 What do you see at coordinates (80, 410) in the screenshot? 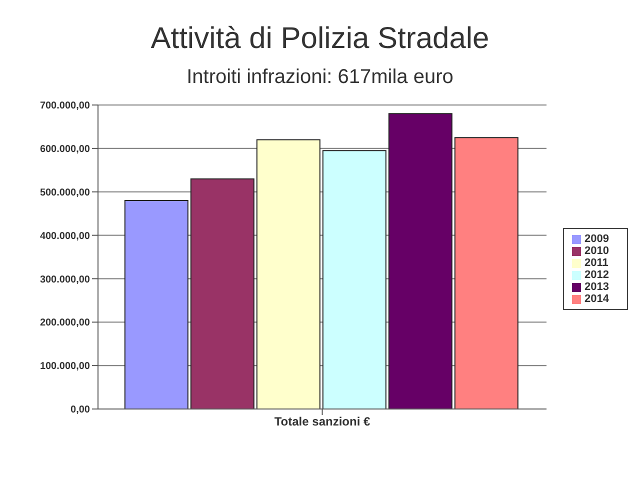
I see `y-tick-label: 0,00` at bounding box center [80, 410].